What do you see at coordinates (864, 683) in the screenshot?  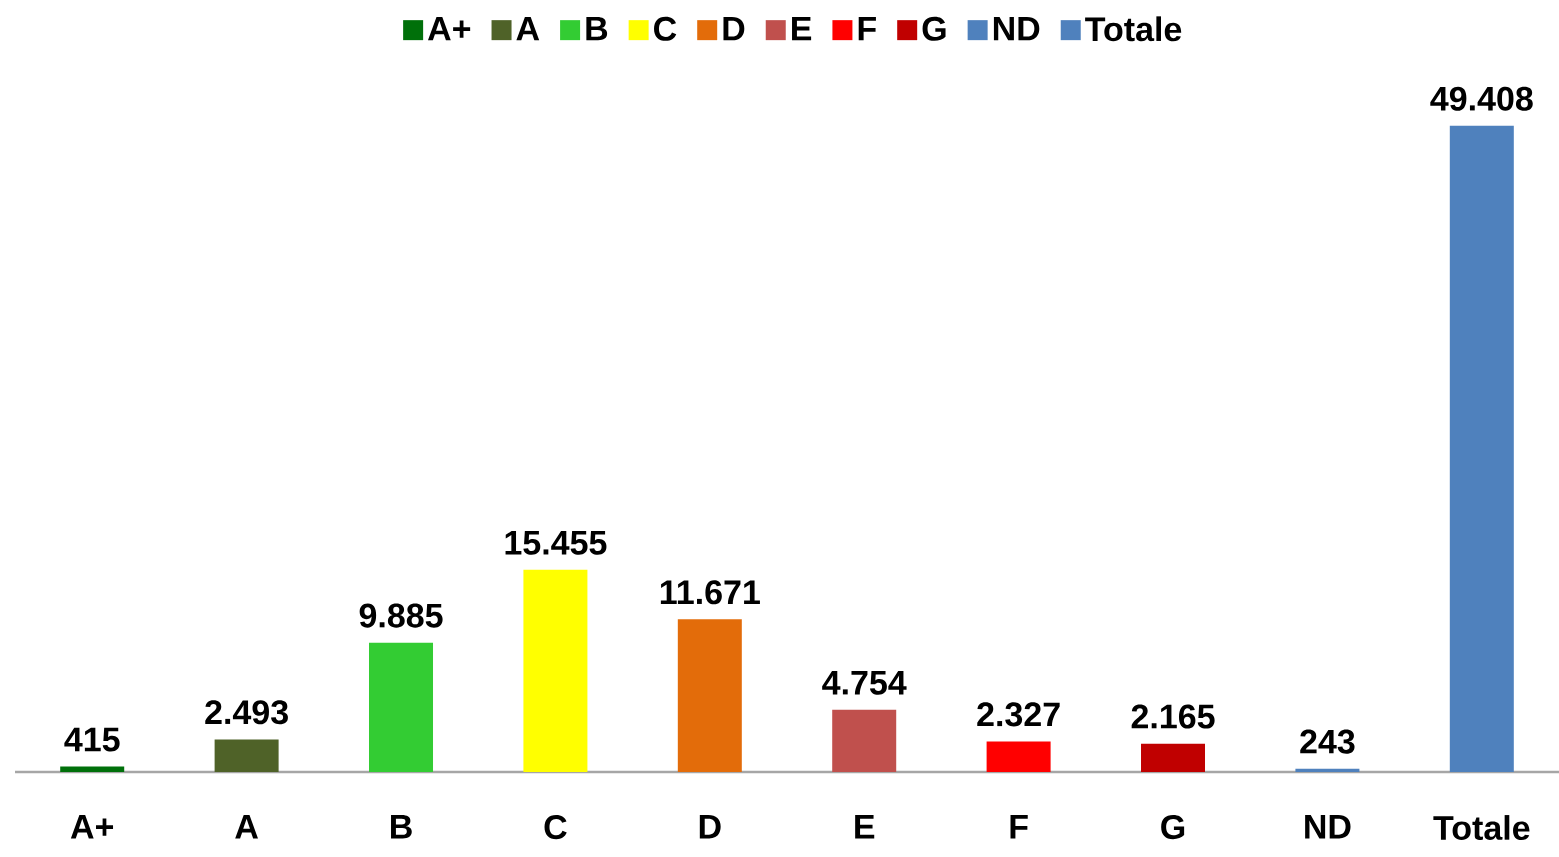 I see `data-label: 4.754` at bounding box center [864, 683].